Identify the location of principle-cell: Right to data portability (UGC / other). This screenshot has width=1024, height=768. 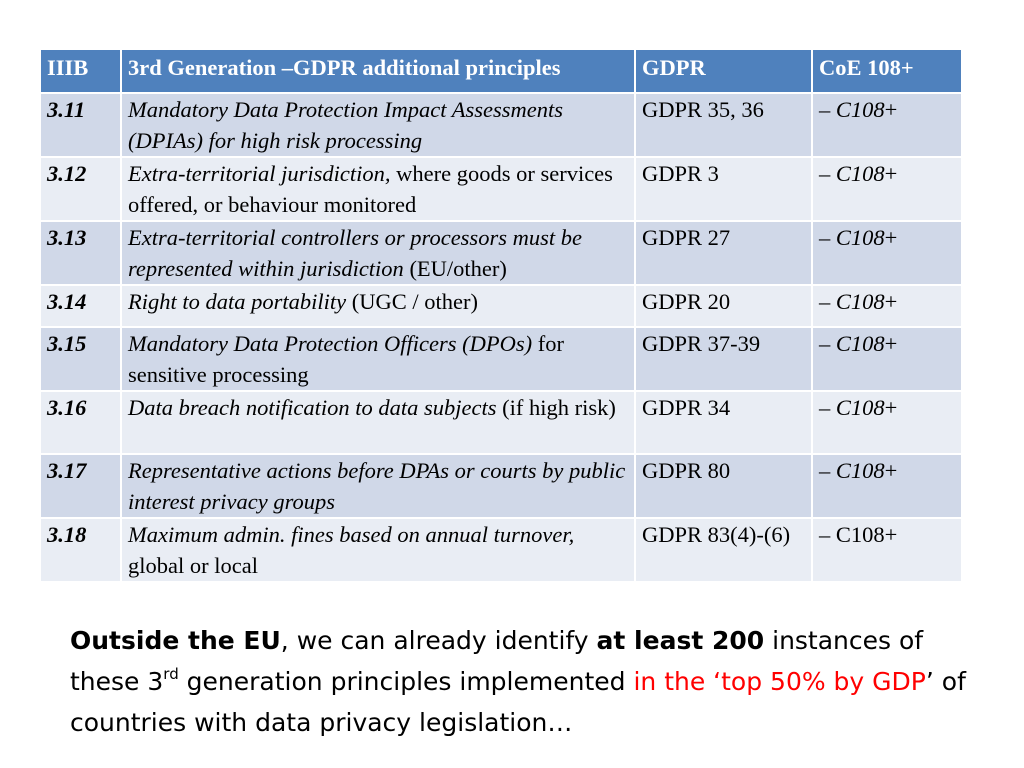
(378, 306).